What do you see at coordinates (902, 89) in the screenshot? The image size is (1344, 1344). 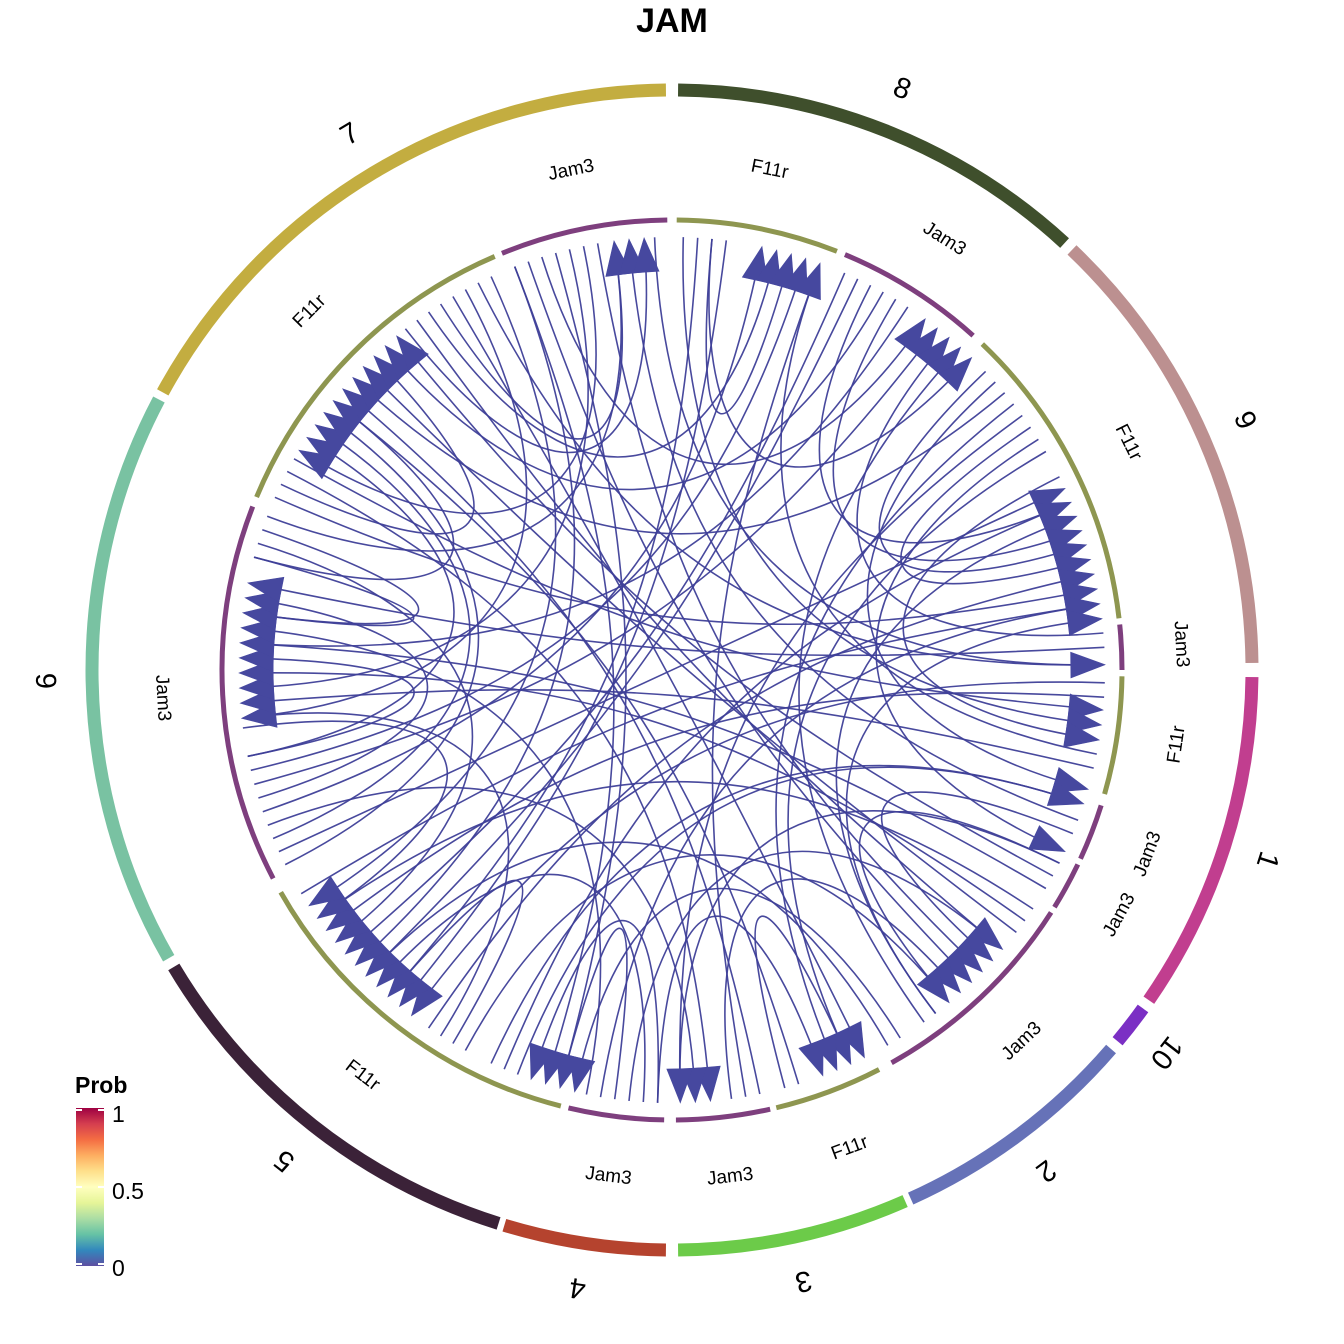 I see `group-label-8: 8` at bounding box center [902, 89].